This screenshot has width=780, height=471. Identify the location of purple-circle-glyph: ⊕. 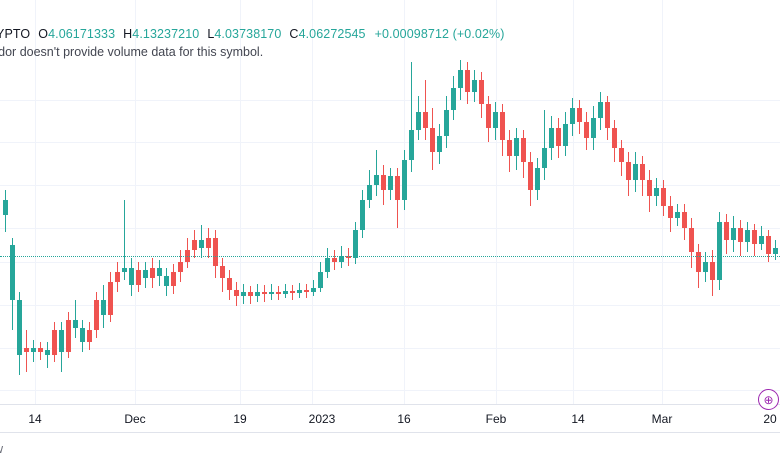
(768, 399).